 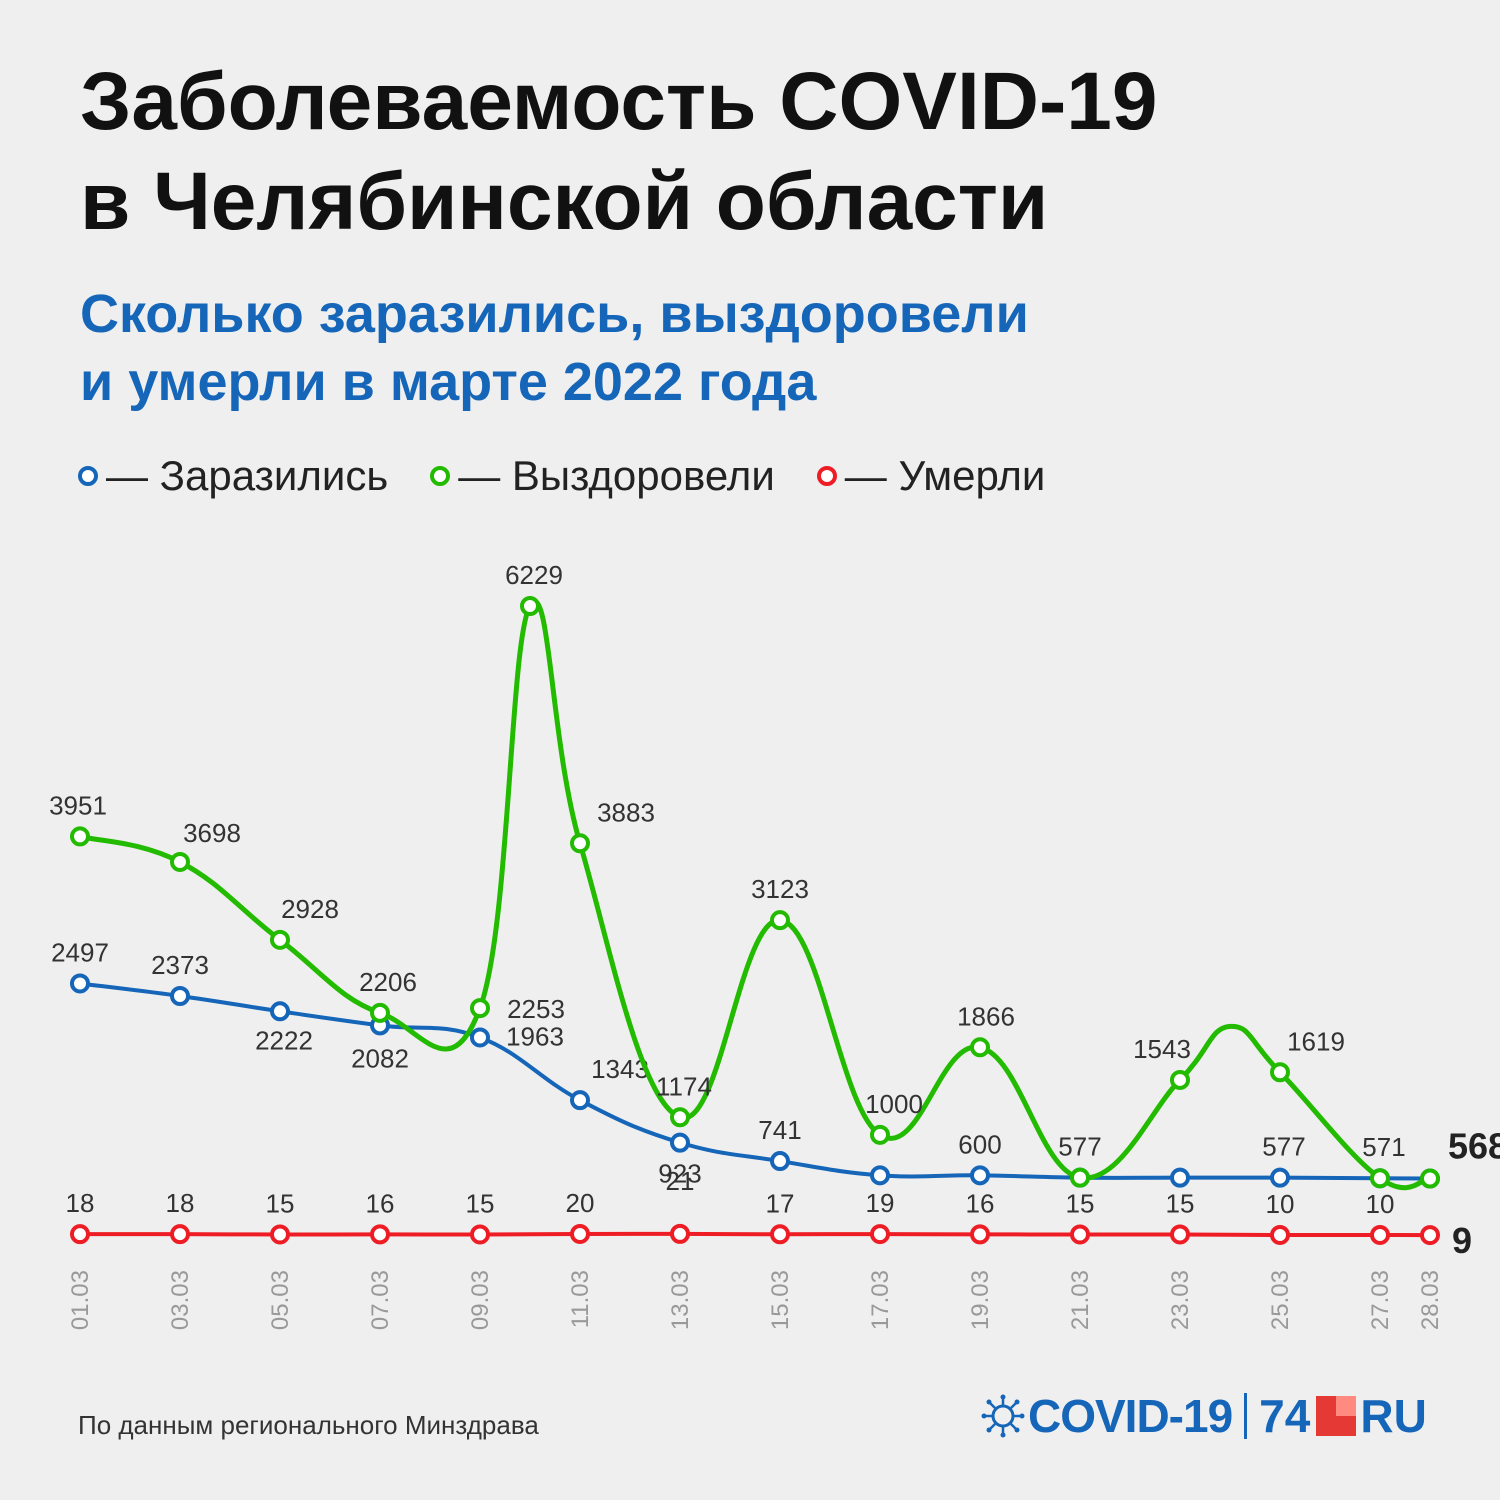 What do you see at coordinates (986, 1016) in the screenshot?
I see `data-label: 1866` at bounding box center [986, 1016].